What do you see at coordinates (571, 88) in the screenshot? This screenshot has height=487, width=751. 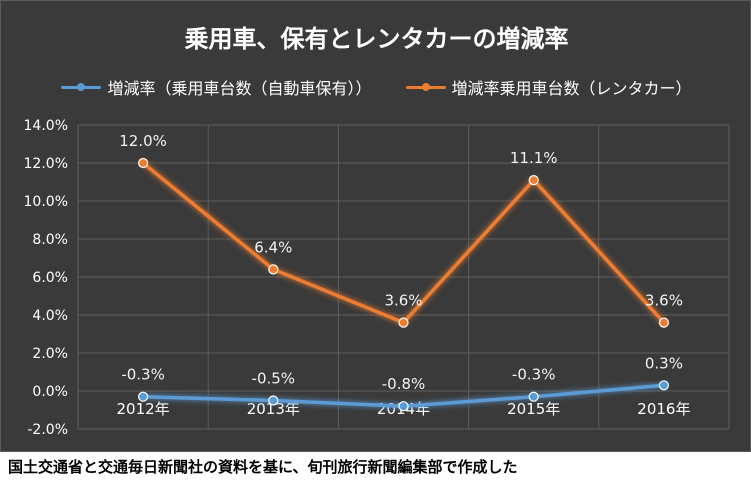 I see `legend-label-rental: 増減率乗用車台数（レンタカー）` at bounding box center [571, 88].